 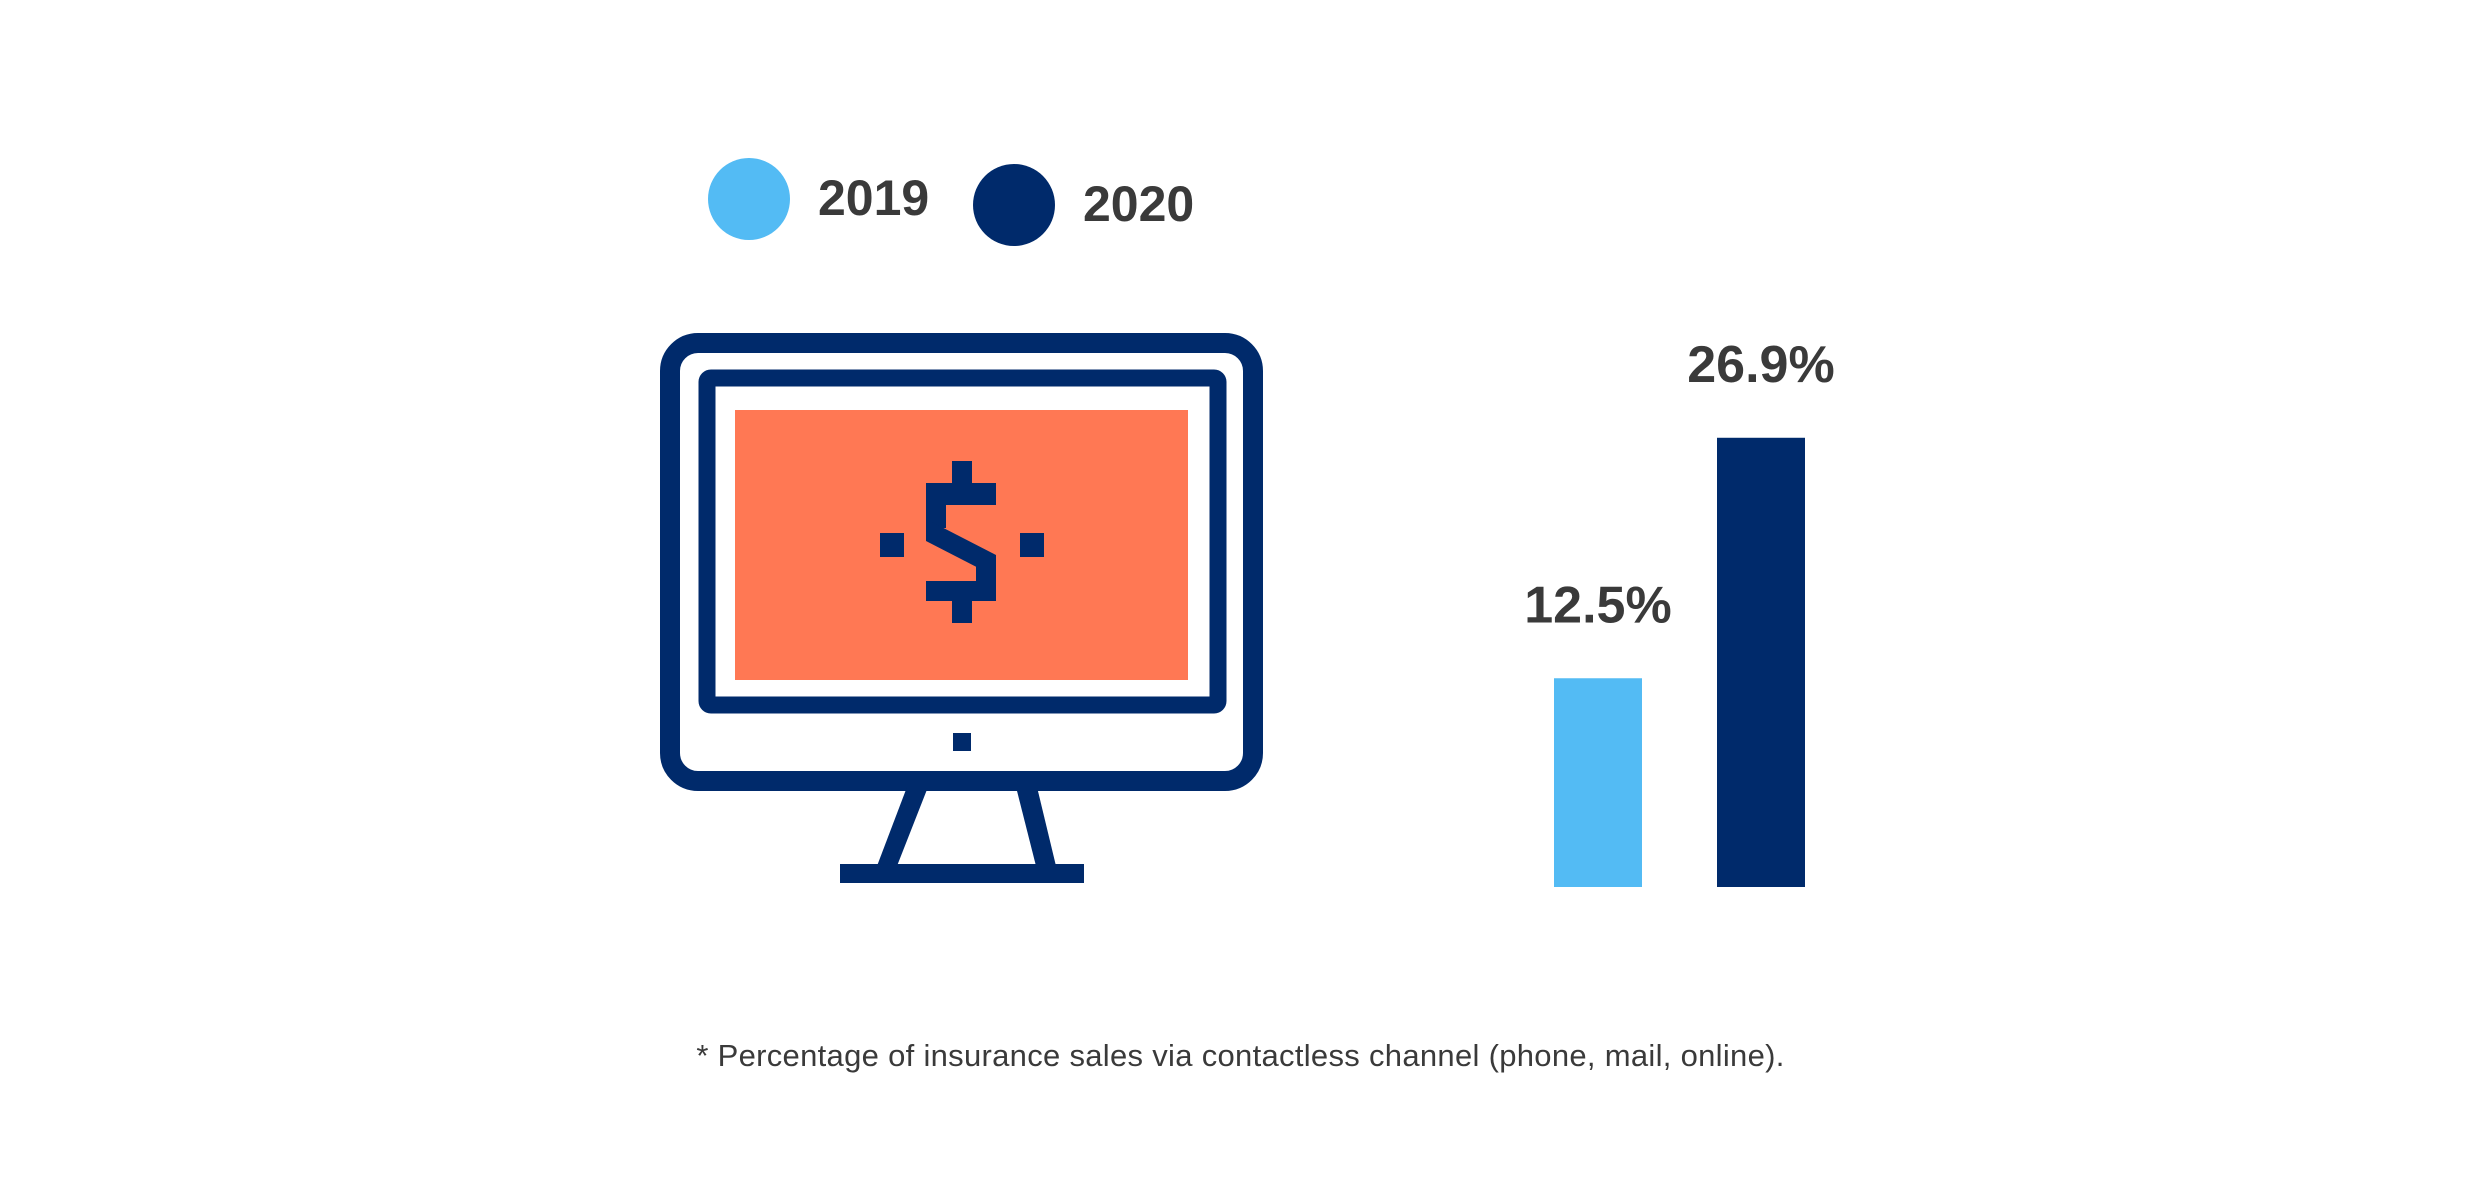 I want to click on bar-value-label-2020: 26.9%, so click(x=1760, y=365).